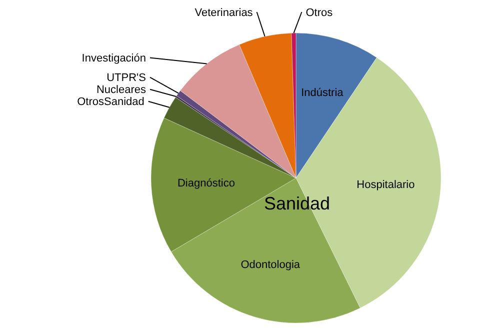  I want to click on slice-label: Nucleares, so click(121, 90).